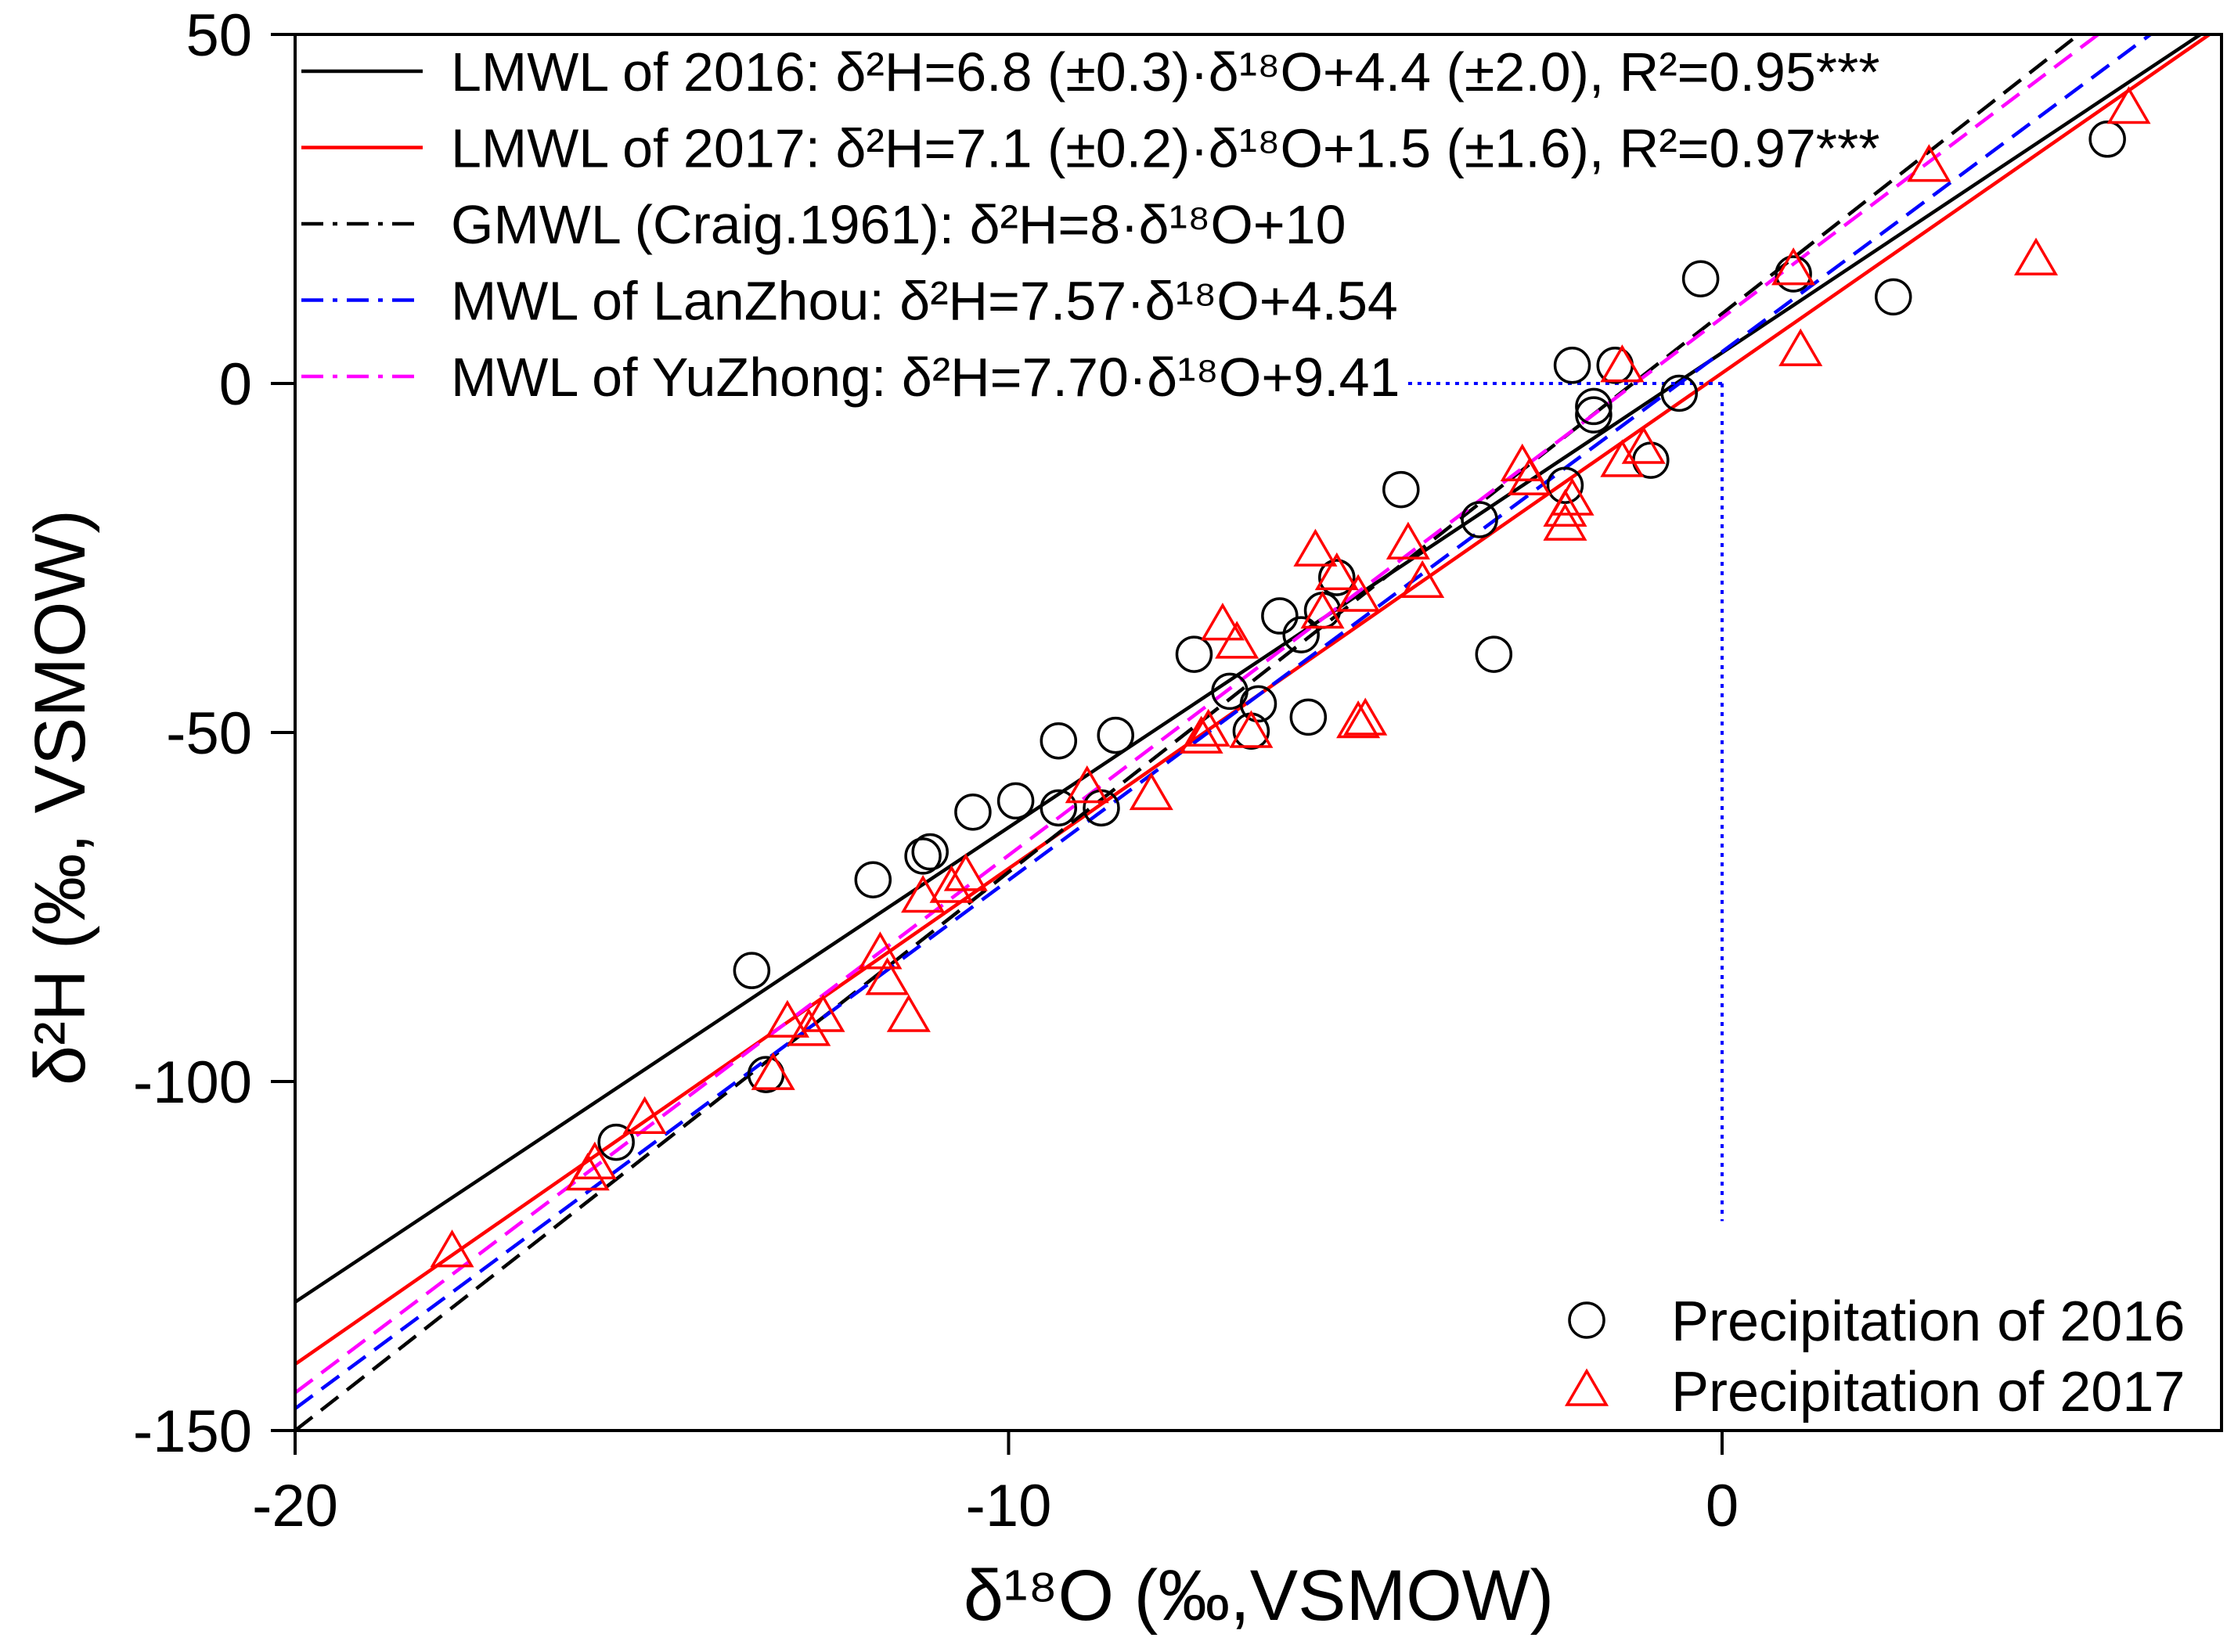  Describe the element at coordinates (899, 224) in the screenshot. I see `gmwl-line-legend-label: GMWL (Craig.1961): δ²H=8·δ¹⁸O+10` at that location.